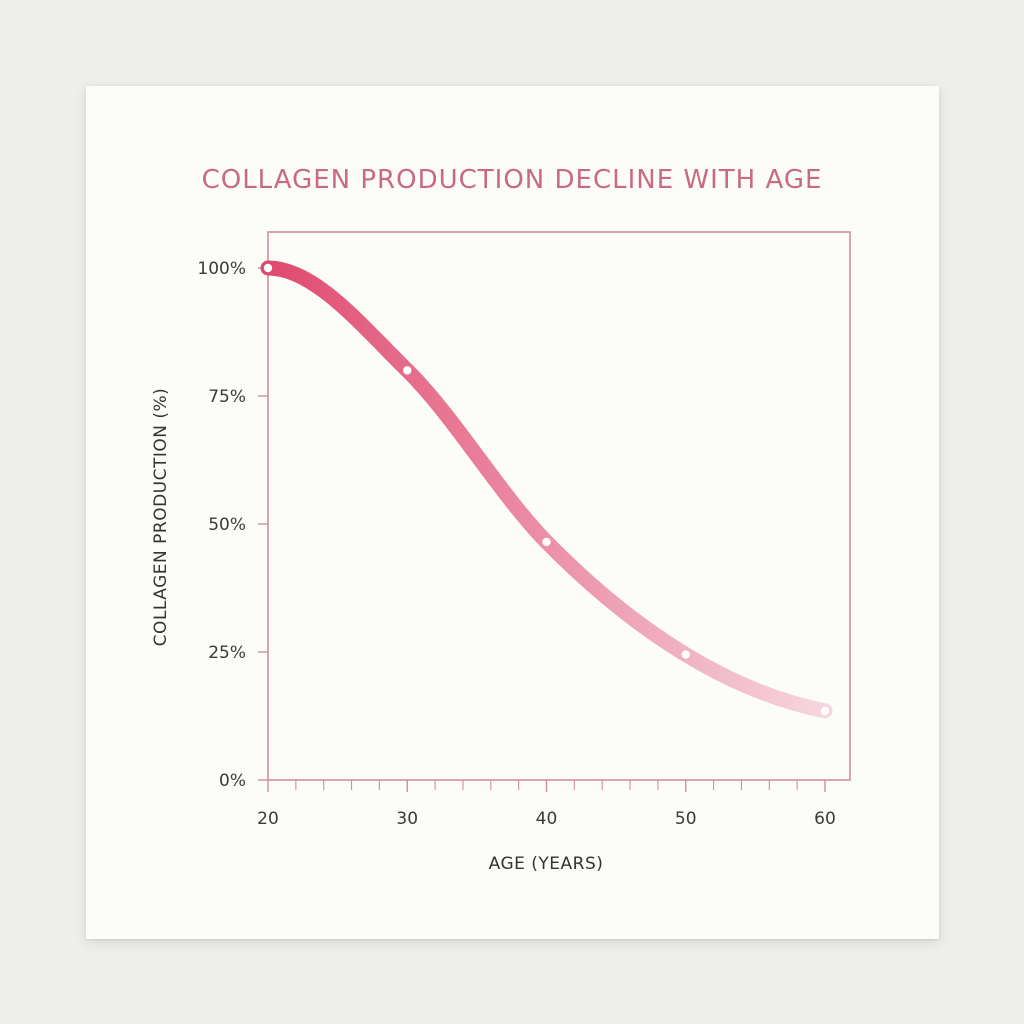 This screenshot has width=1024, height=1024. Describe the element at coordinates (407, 819) in the screenshot. I see `x-tick-label: 30` at that location.